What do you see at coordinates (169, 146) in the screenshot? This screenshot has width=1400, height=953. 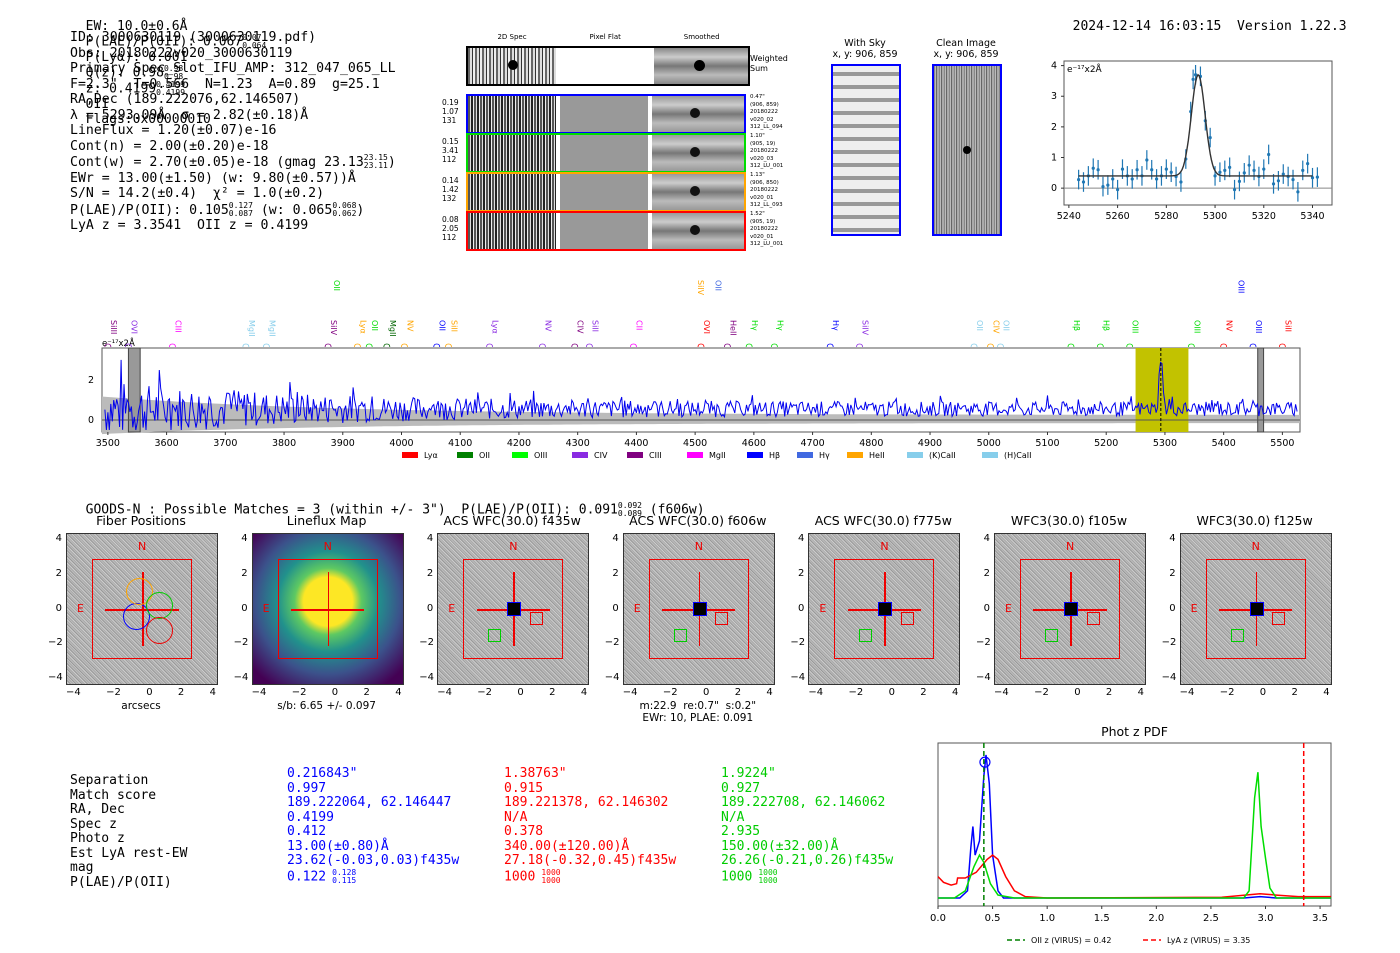 I see `info-contn: Cont(n) = 2.00(±0.20)e-18` at bounding box center [169, 146].